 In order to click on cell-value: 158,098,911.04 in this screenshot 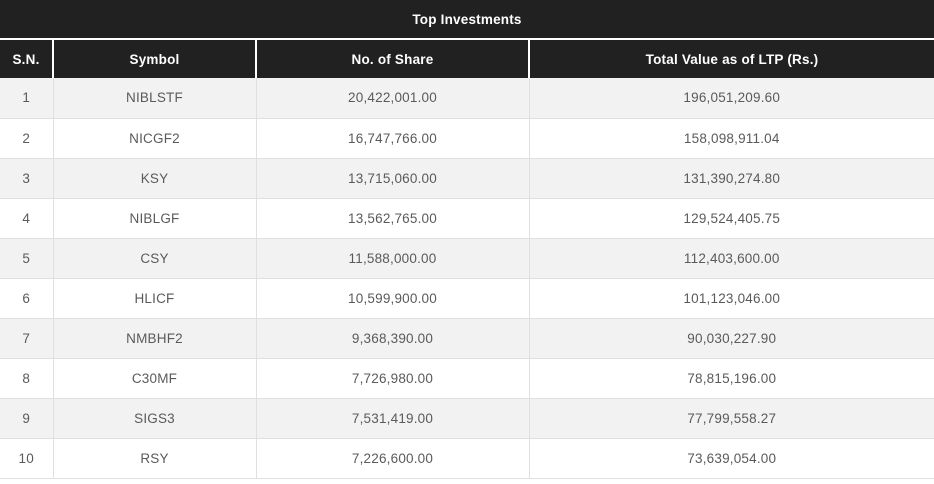, I will do `click(731, 138)`.